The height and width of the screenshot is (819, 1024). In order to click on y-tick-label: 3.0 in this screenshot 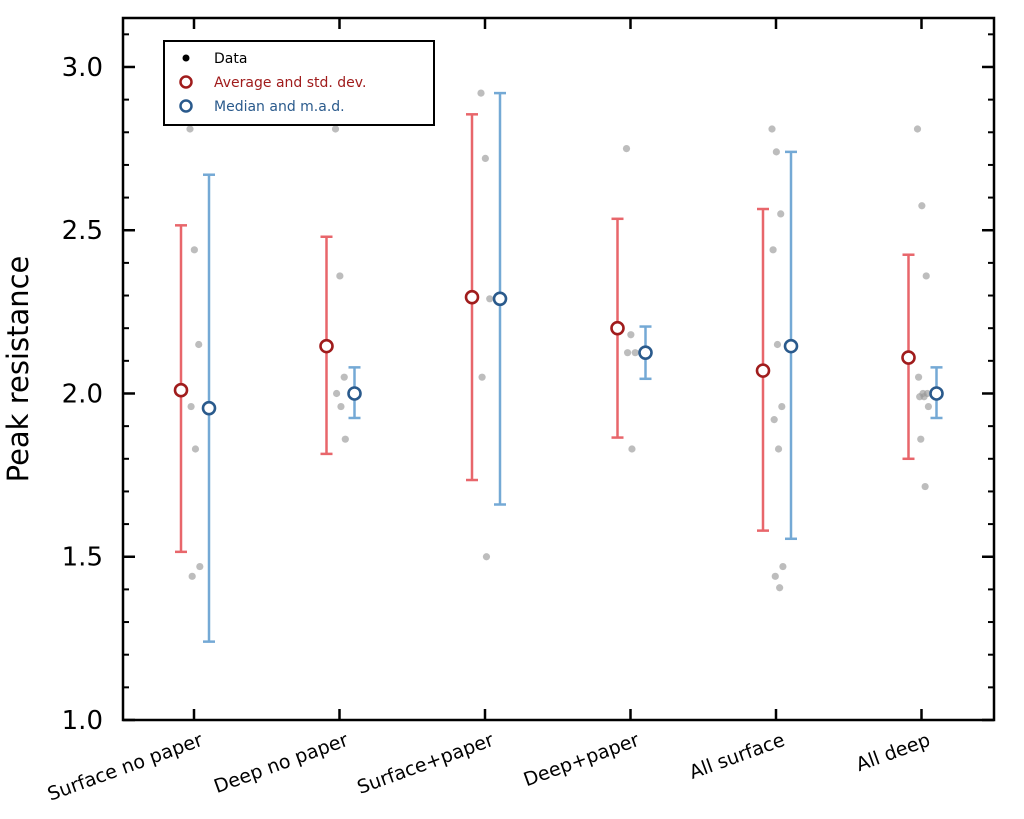, I will do `click(82, 68)`.